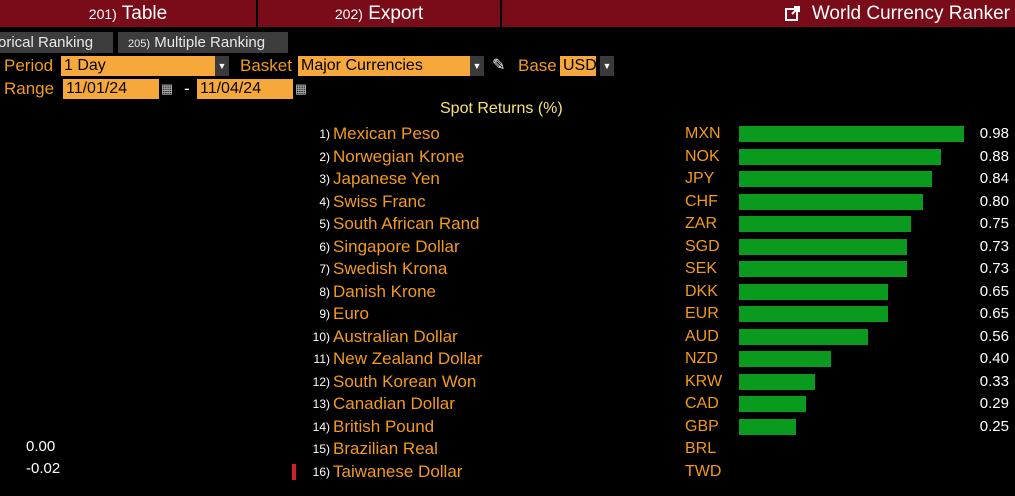  What do you see at coordinates (348, 14) in the screenshot?
I see `export-menu-number: 202)` at bounding box center [348, 14].